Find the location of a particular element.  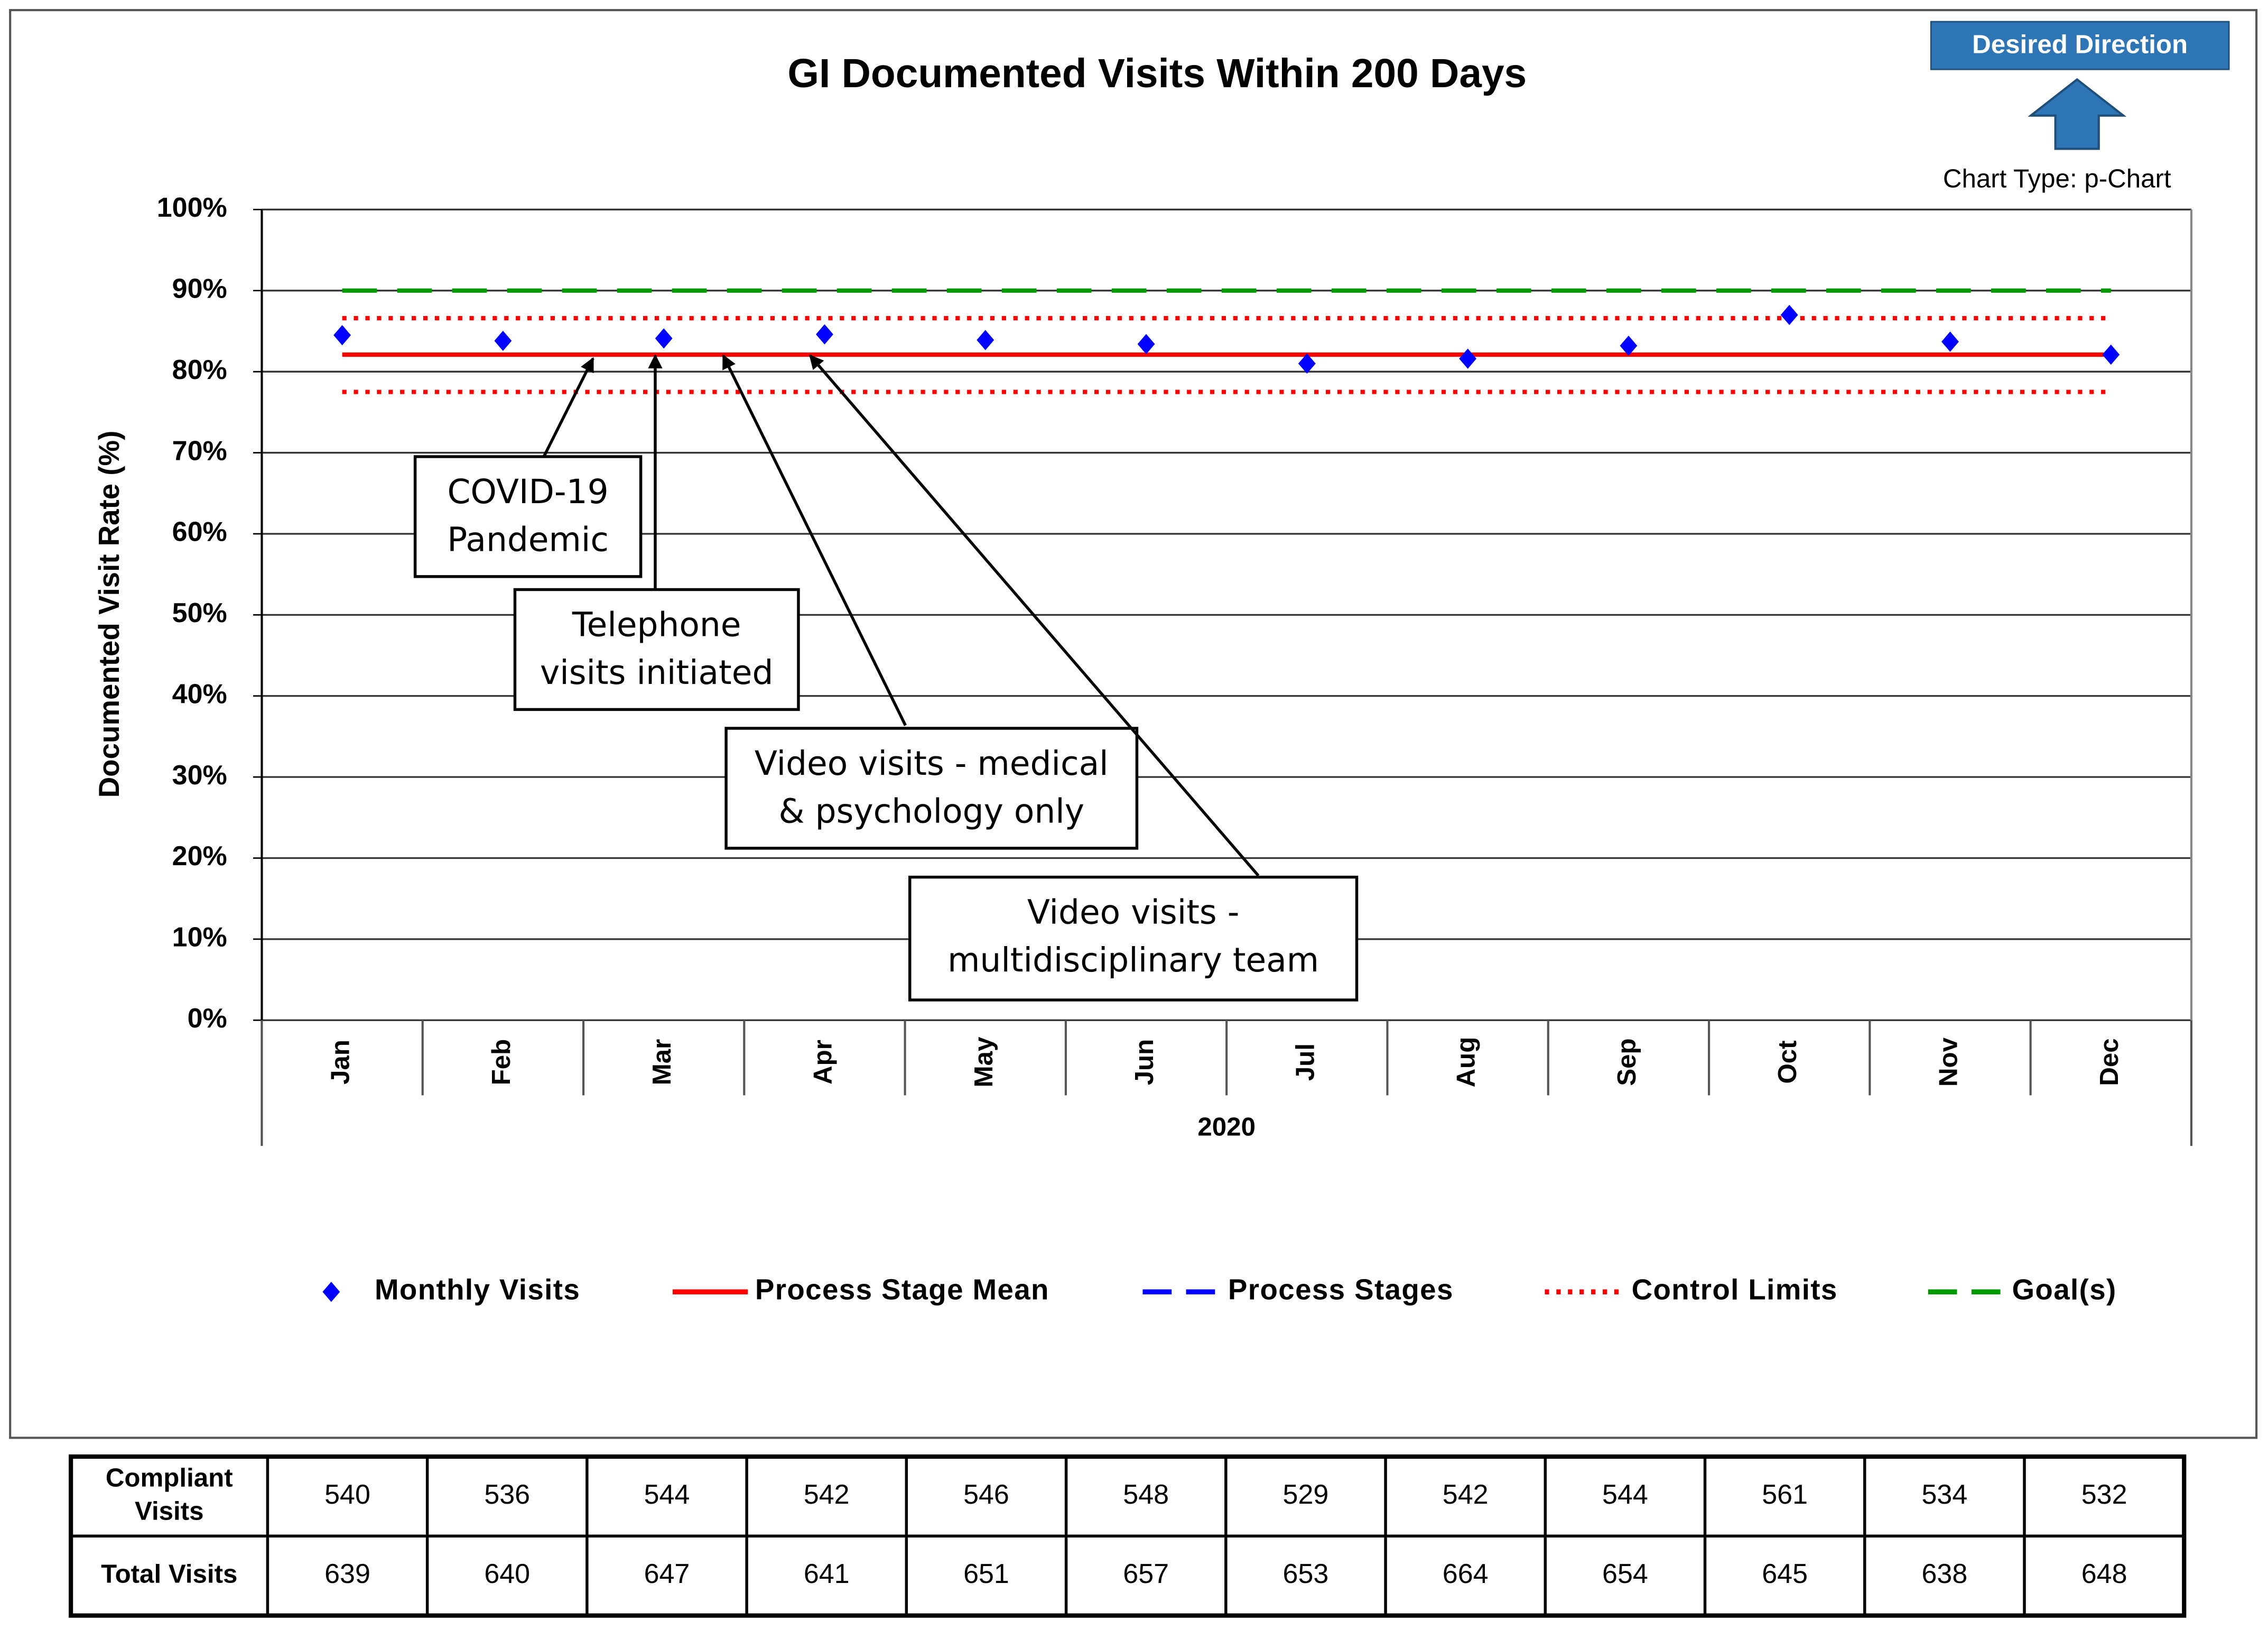

y-tick-label: 70% is located at coordinates (200, 451).